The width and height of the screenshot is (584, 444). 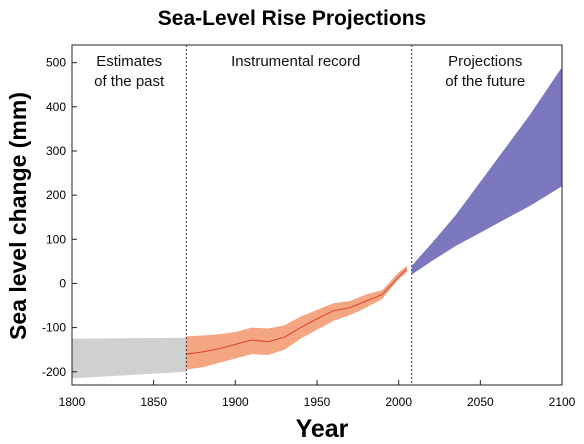 I want to click on y-axis: -200 -100 0 100 200 300 400 500, so click(x=59, y=217).